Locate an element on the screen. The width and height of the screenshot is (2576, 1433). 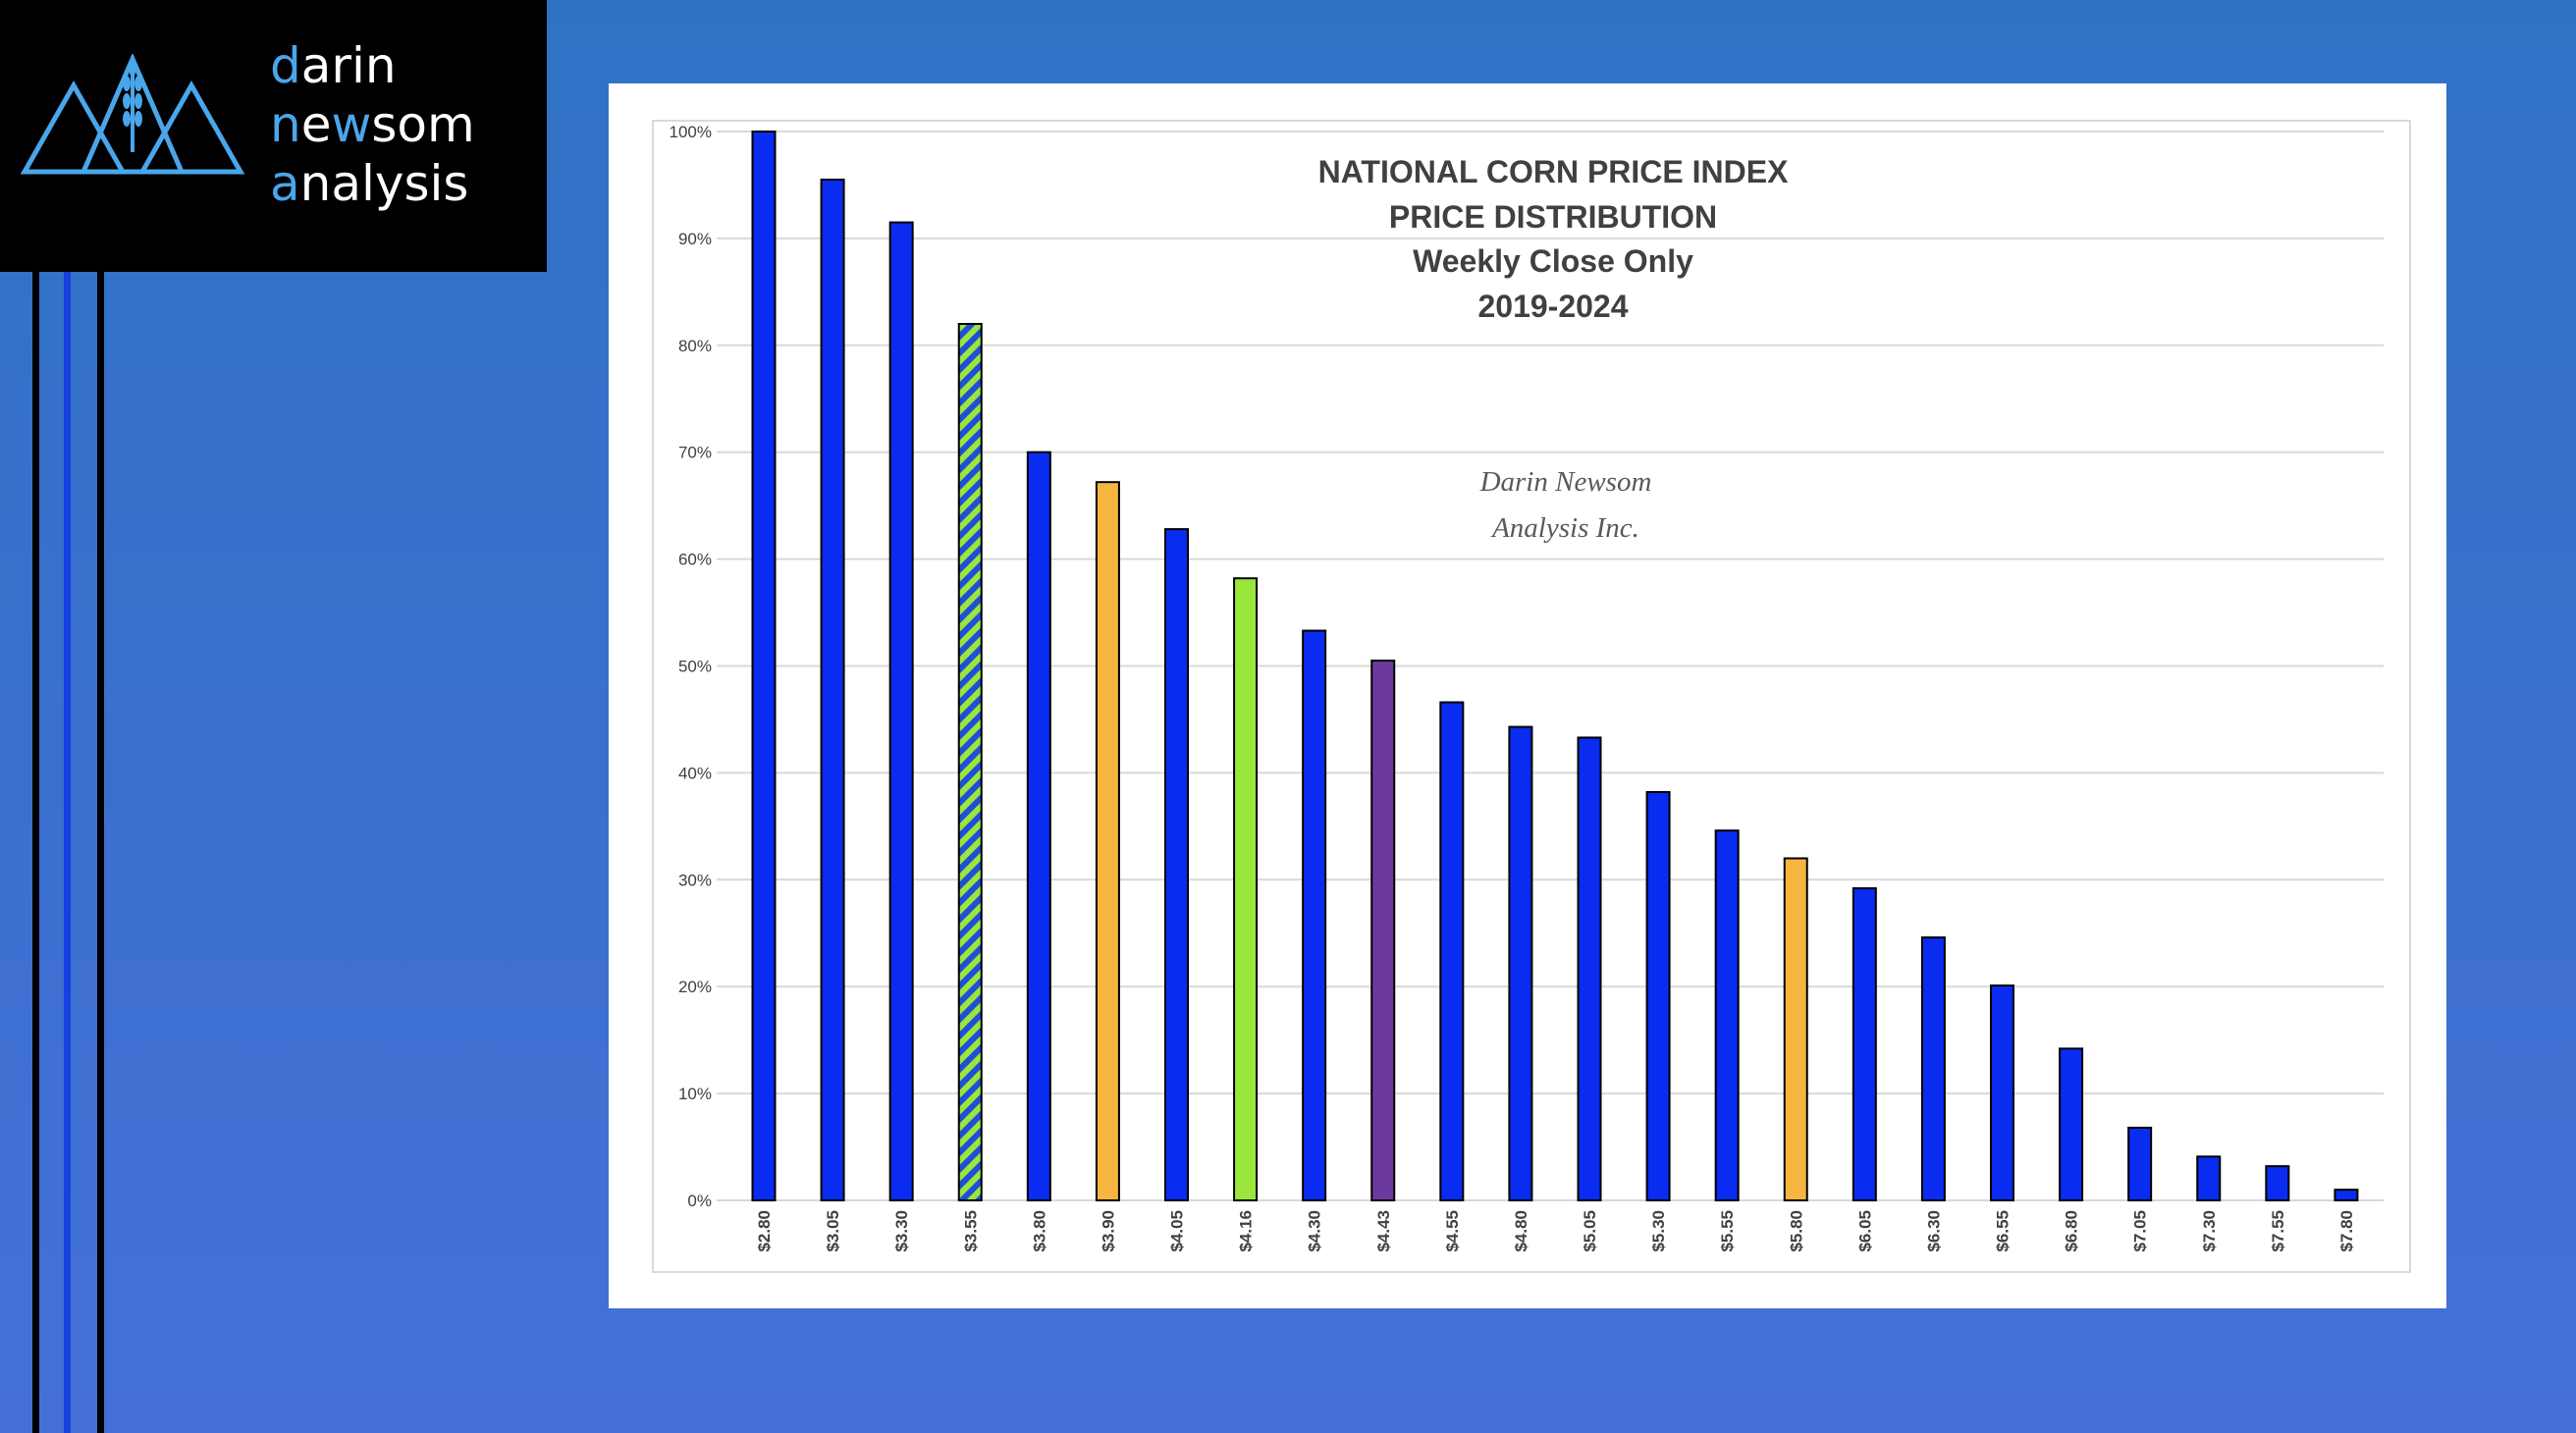
chart-title-line: 2019-2024 is located at coordinates (1552, 306).